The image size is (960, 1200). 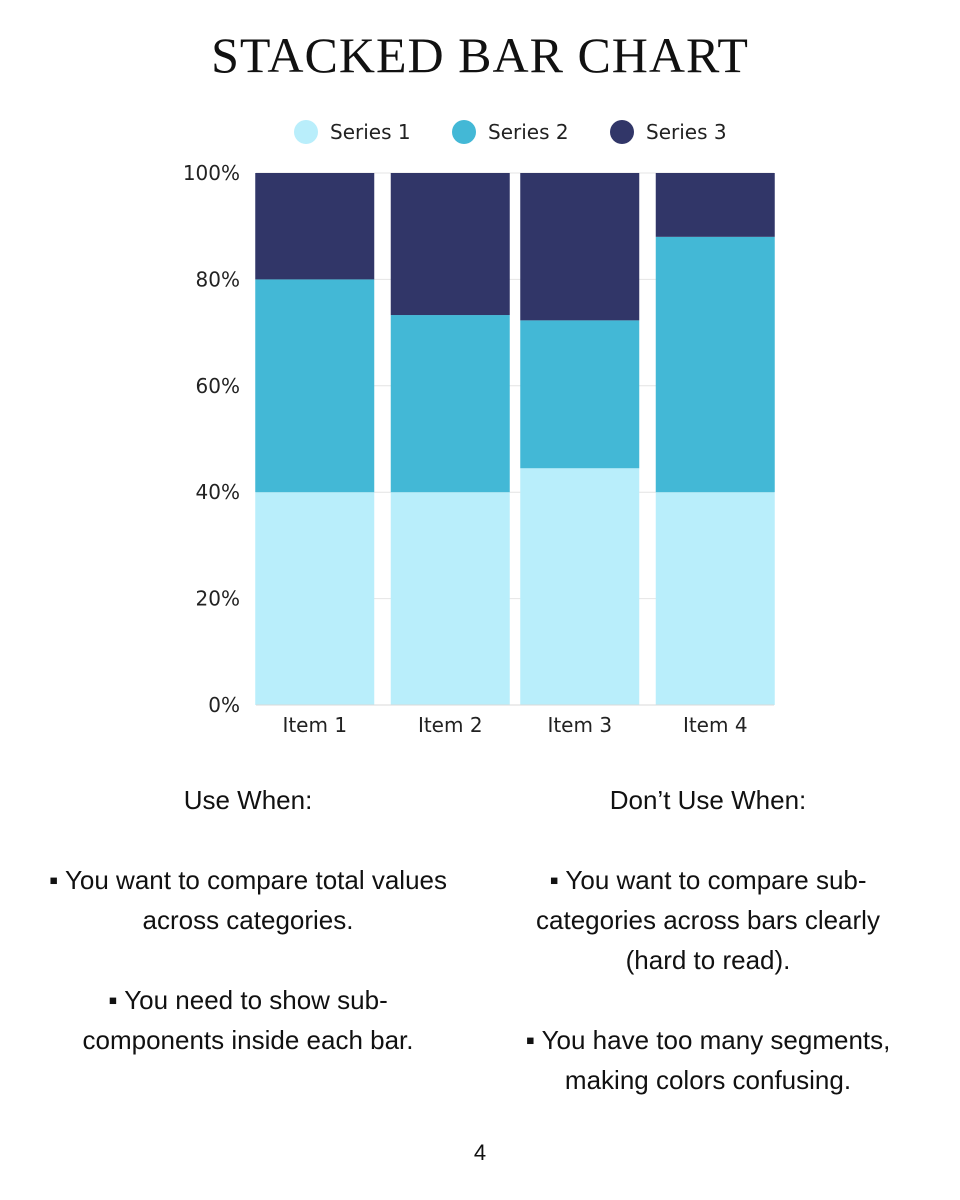 I want to click on y-tick-label-3: 60%, so click(x=218, y=386).